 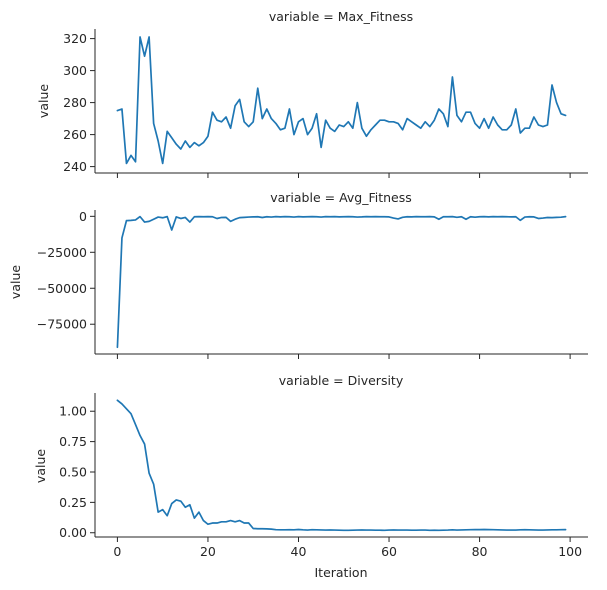 I want to click on x-tick-label: 80, so click(x=480, y=551).